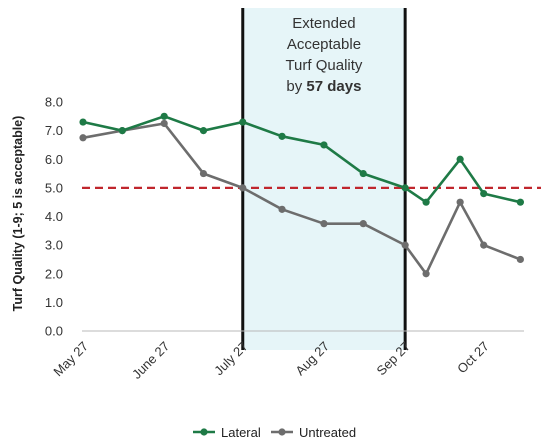  I want to click on annotation-line: Acceptable, so click(324, 44).